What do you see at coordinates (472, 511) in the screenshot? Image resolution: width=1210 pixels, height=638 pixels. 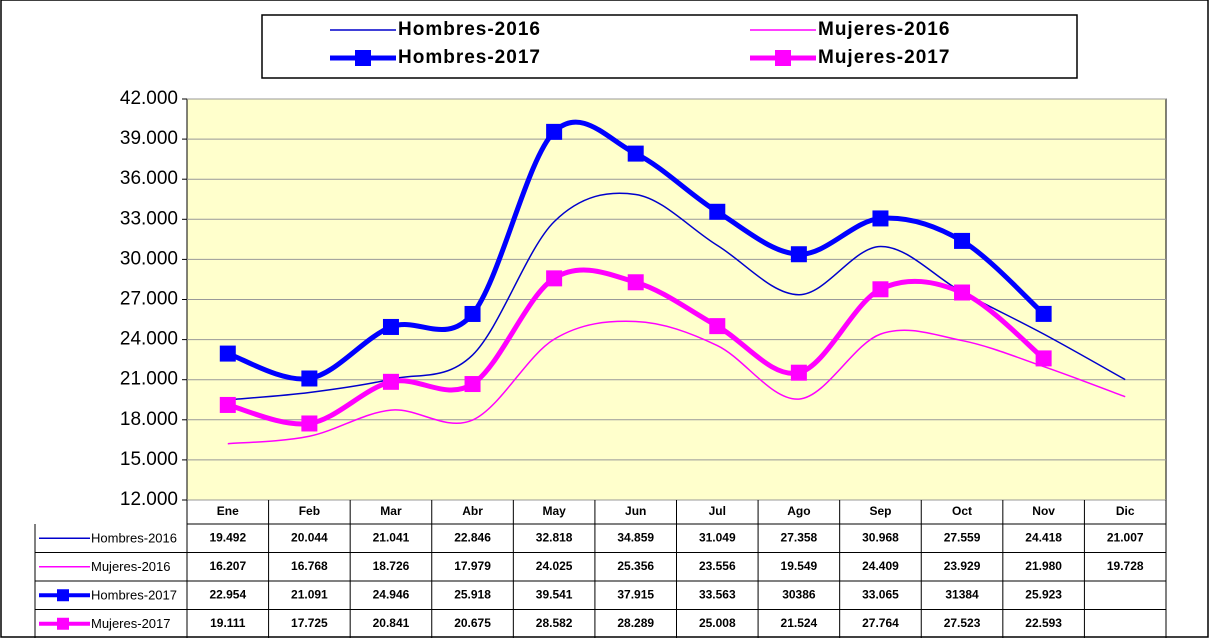 I see `x-tick-label: Abr` at bounding box center [472, 511].